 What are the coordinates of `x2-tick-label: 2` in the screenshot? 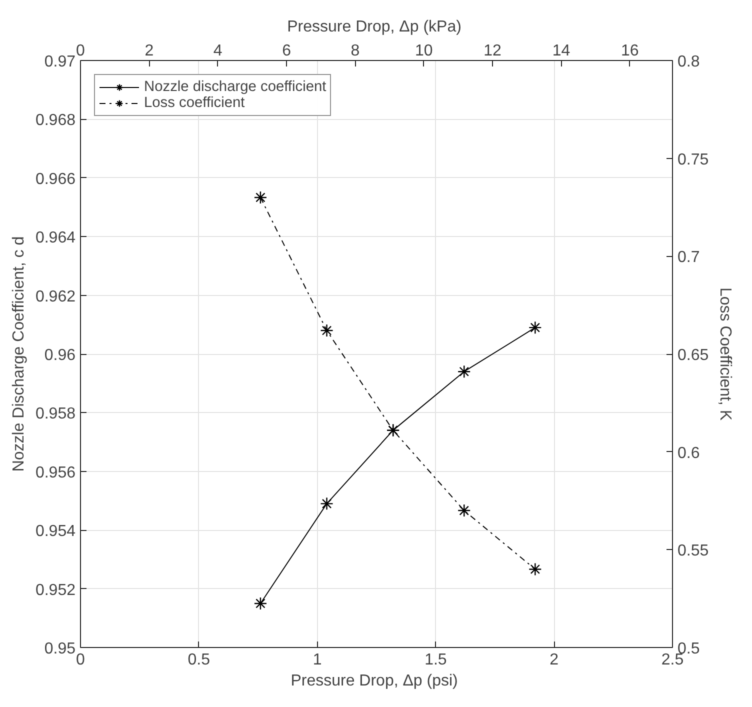 It's located at (149, 51).